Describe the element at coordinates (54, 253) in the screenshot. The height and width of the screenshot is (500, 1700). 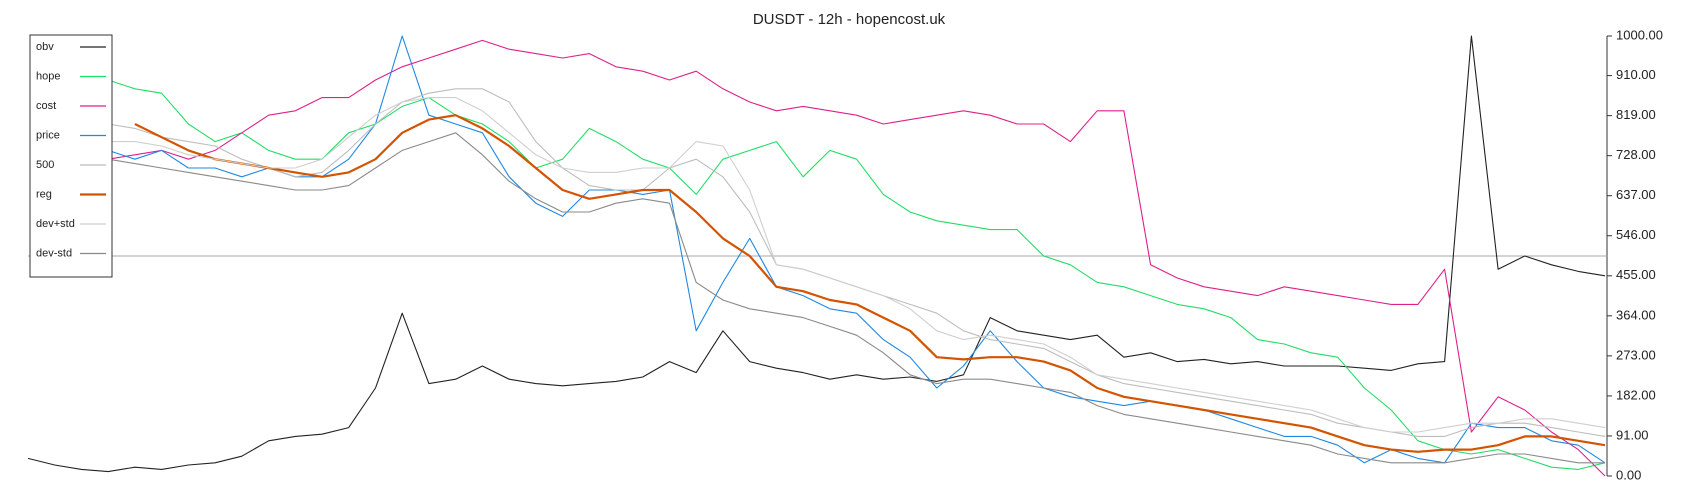
I see `legend-label: dev-std` at that location.